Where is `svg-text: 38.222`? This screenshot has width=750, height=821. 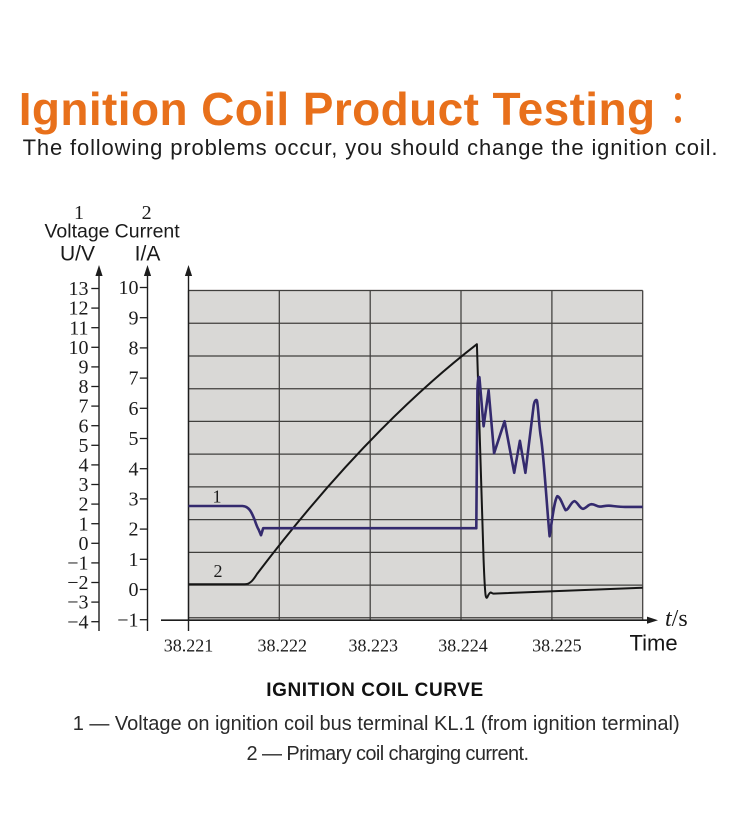 svg-text: 38.222 is located at coordinates (283, 646).